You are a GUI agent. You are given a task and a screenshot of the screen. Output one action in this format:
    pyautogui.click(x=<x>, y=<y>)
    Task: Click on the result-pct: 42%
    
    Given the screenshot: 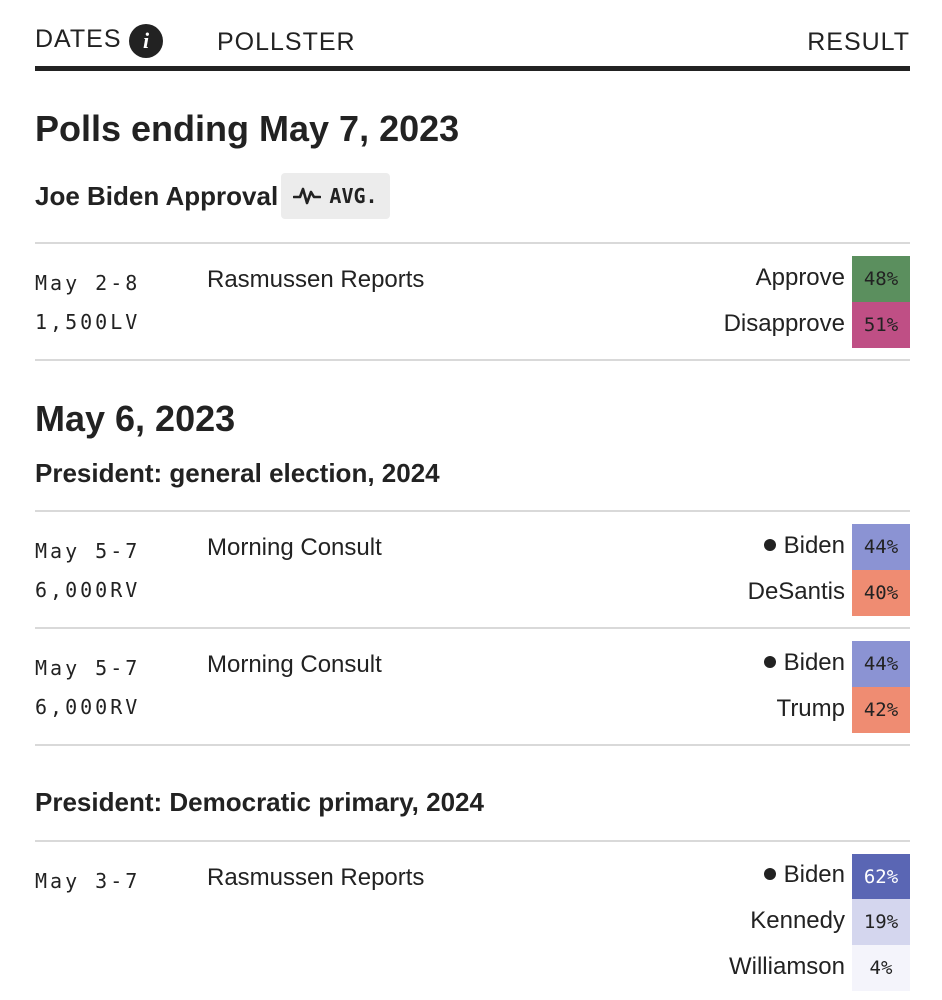 What is the action you would take?
    pyautogui.click(x=881, y=710)
    